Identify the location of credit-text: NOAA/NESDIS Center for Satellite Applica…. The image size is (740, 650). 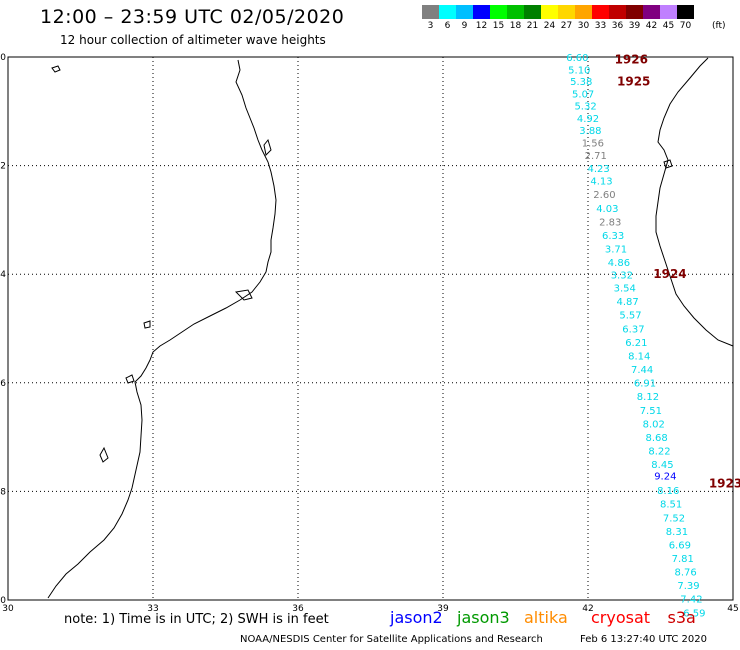
(391, 639).